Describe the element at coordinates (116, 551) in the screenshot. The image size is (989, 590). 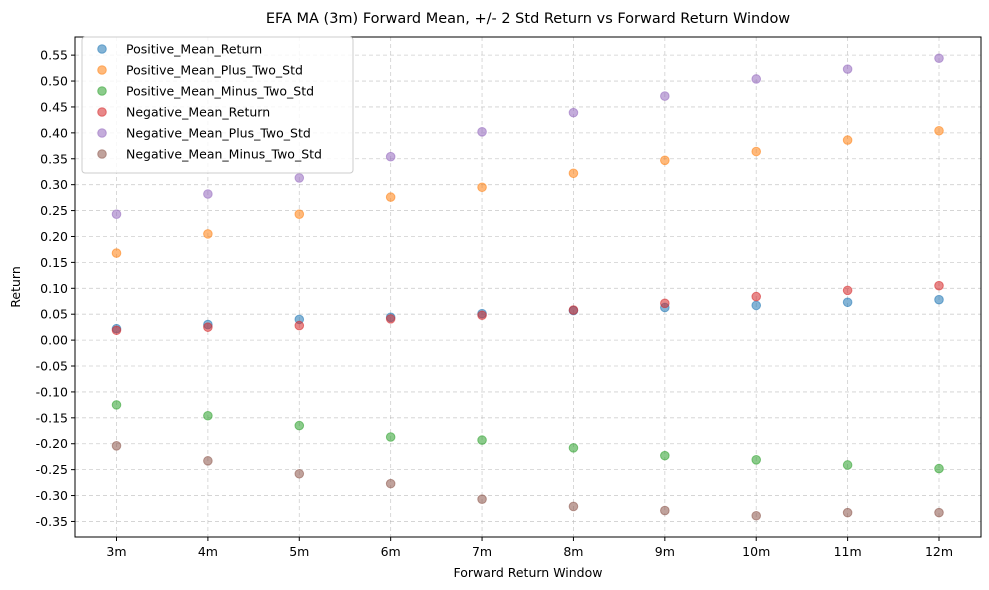
I see `x-tick-label: 3m` at that location.